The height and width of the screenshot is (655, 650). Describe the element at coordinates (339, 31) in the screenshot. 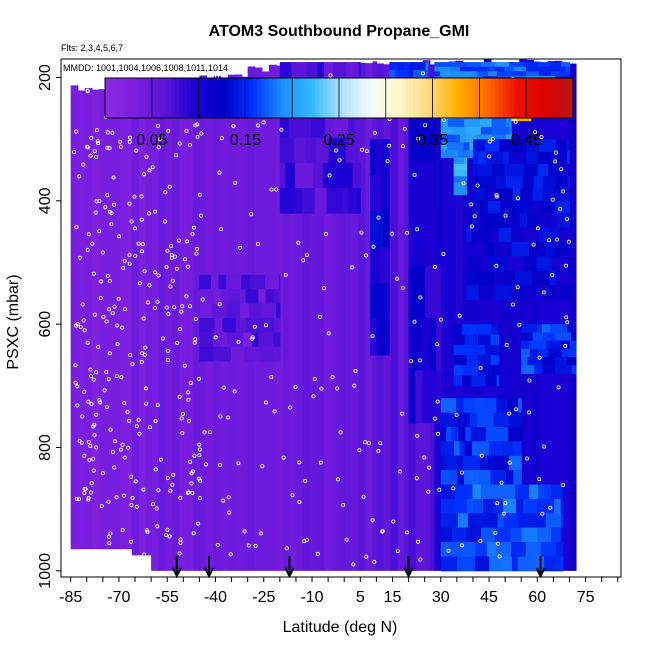

I see `chart-title: ATOM3 Southbound Propane_GMI` at that location.